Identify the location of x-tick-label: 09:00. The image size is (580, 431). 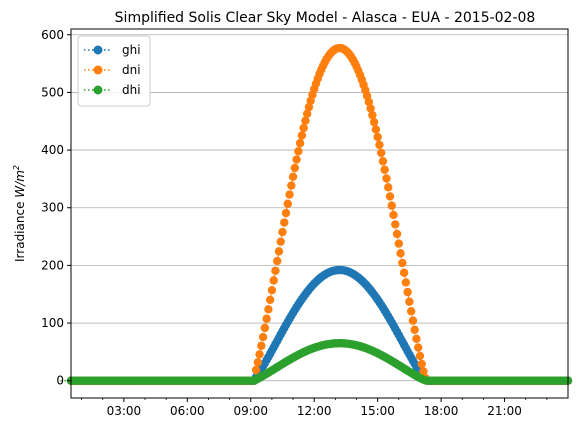
(250, 411).